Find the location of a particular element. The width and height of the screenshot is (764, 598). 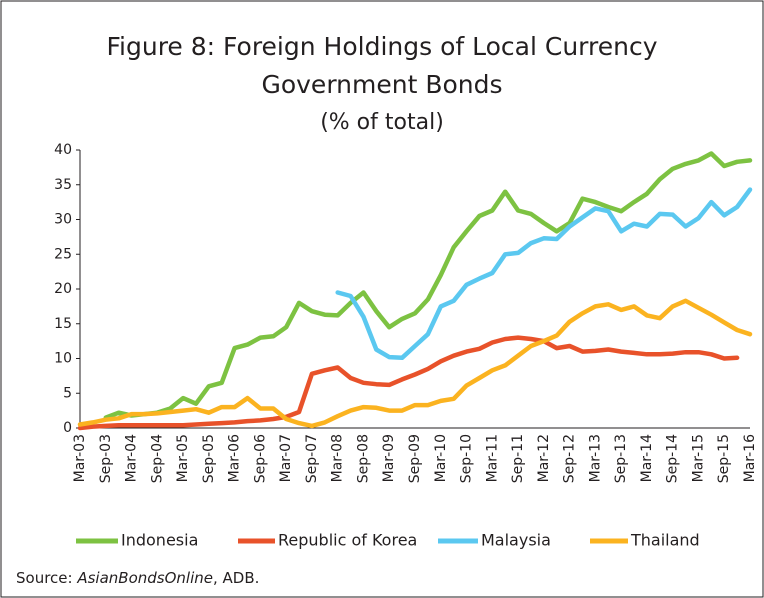

x-tick-label: Mar-10 is located at coordinates (441, 458).